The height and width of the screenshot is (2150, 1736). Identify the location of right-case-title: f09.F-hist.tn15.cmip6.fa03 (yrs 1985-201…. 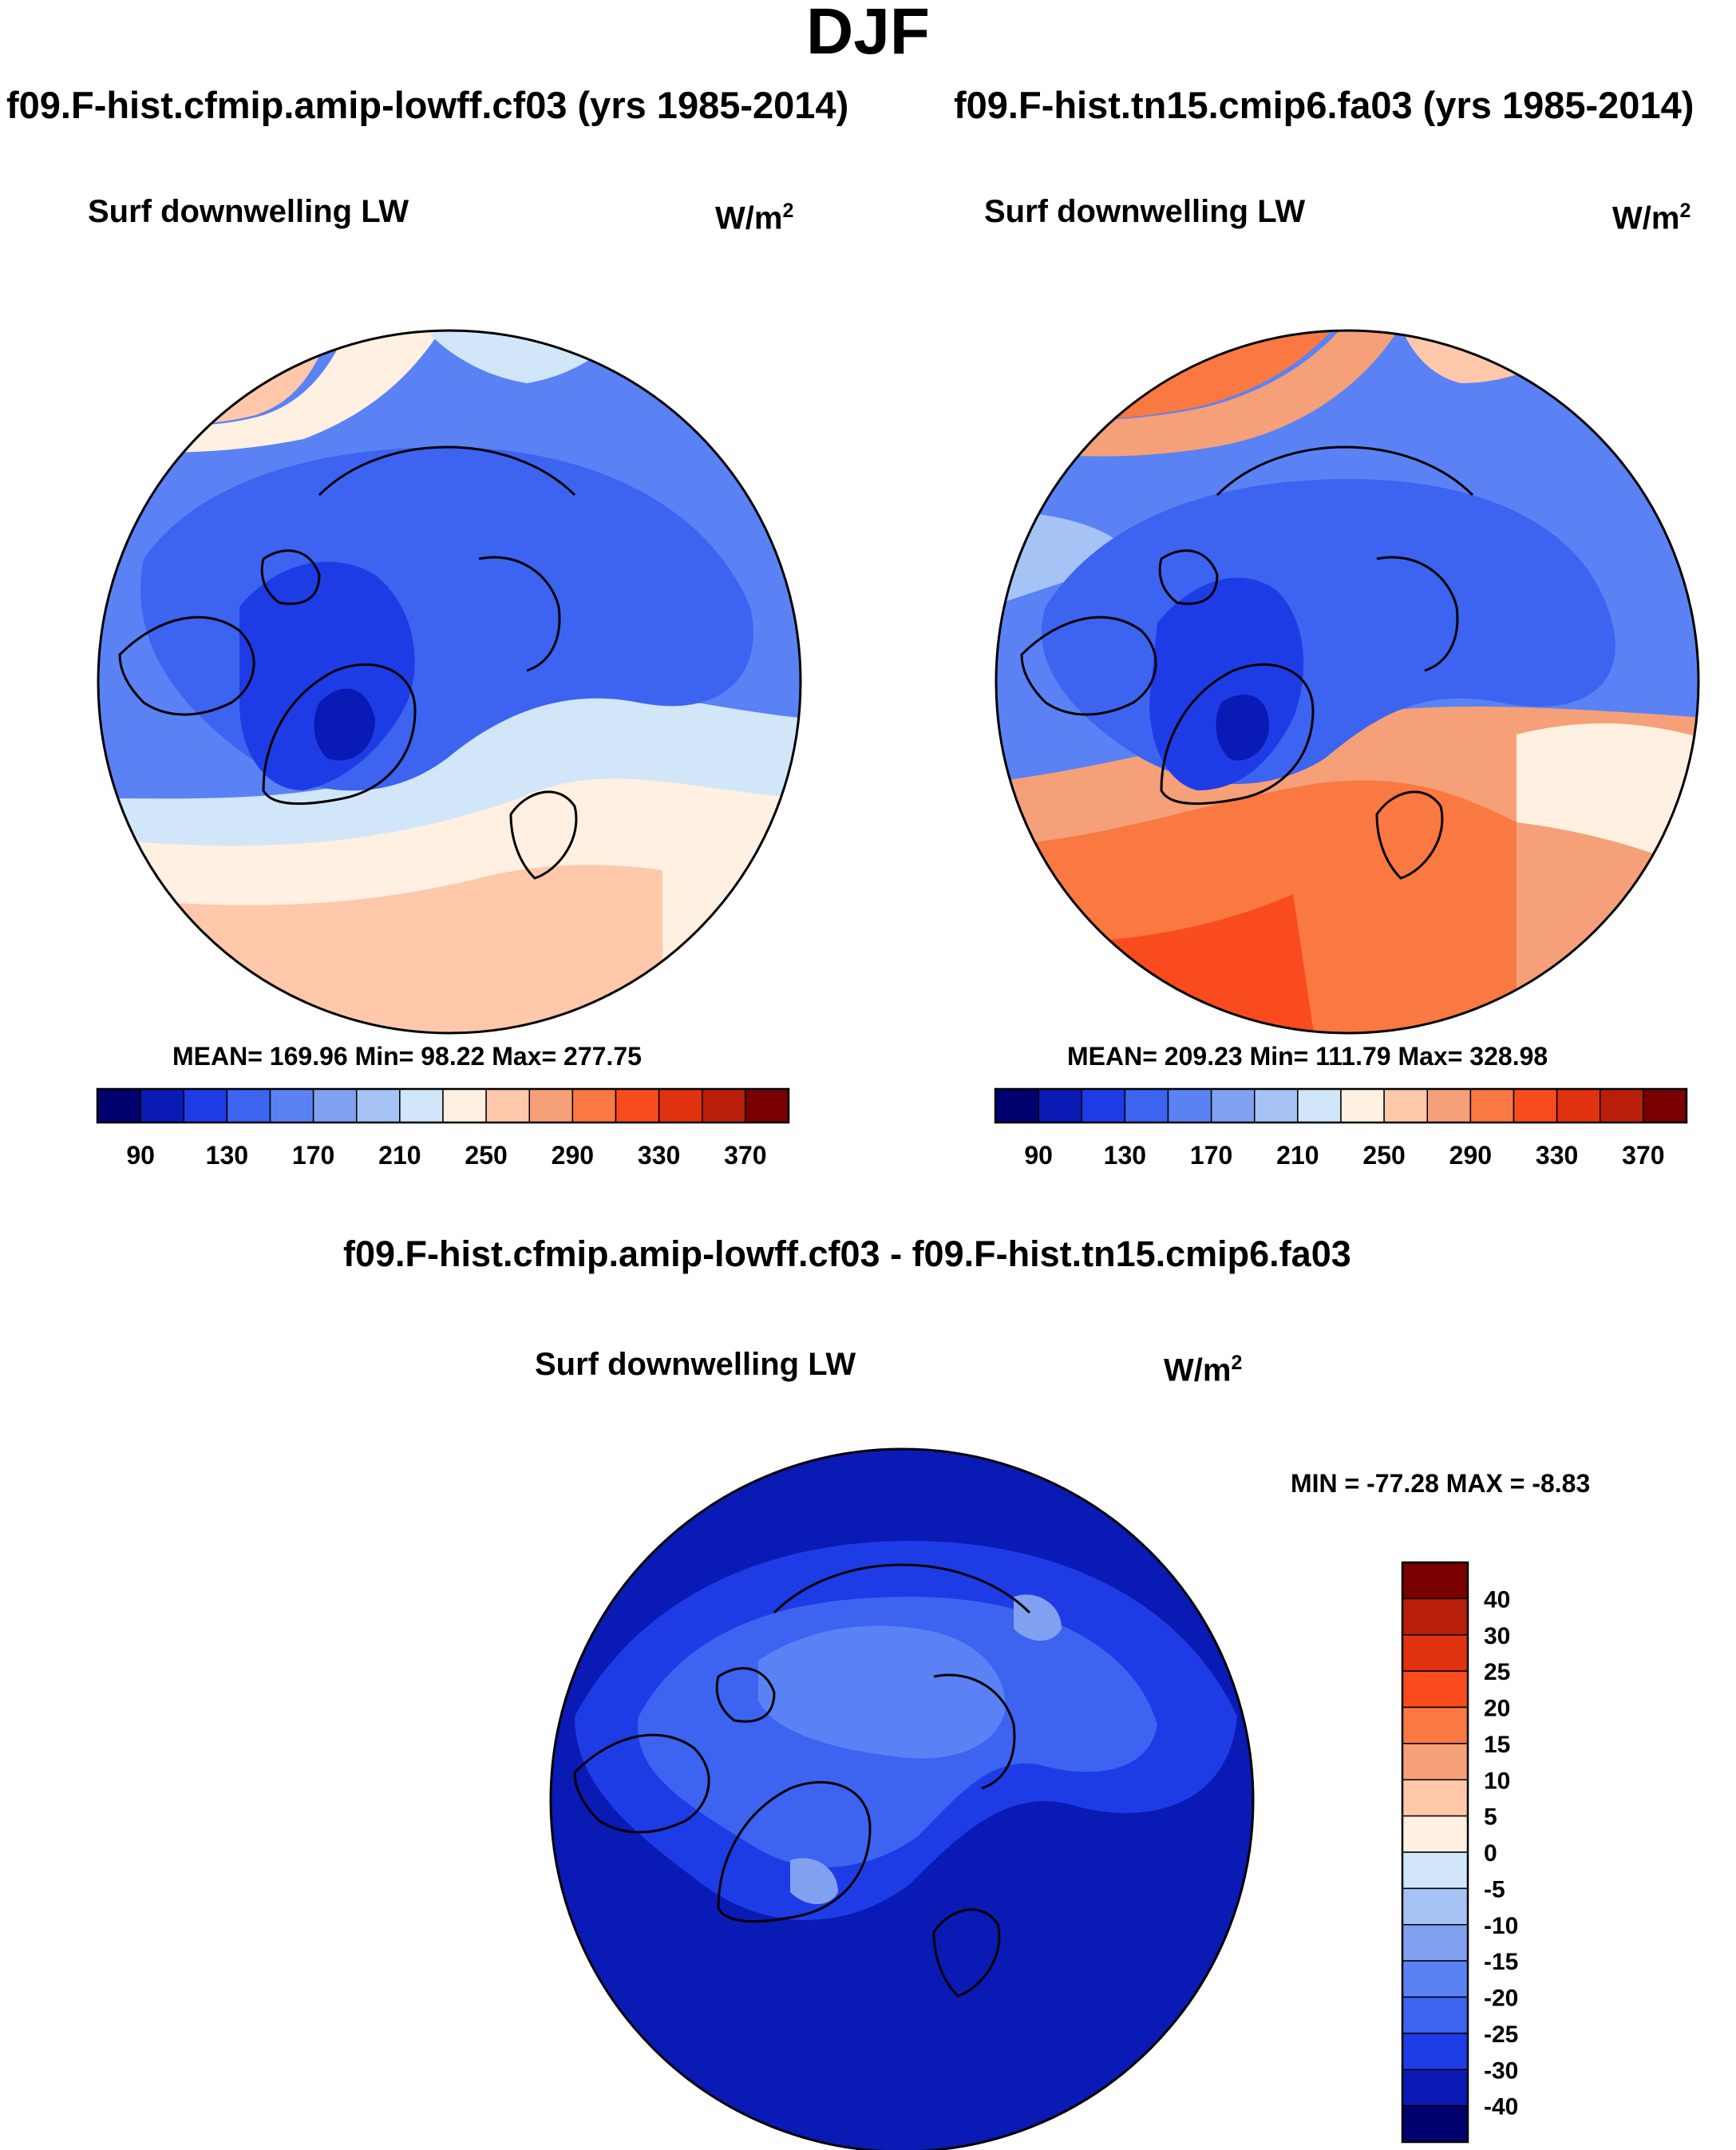
(1324, 105).